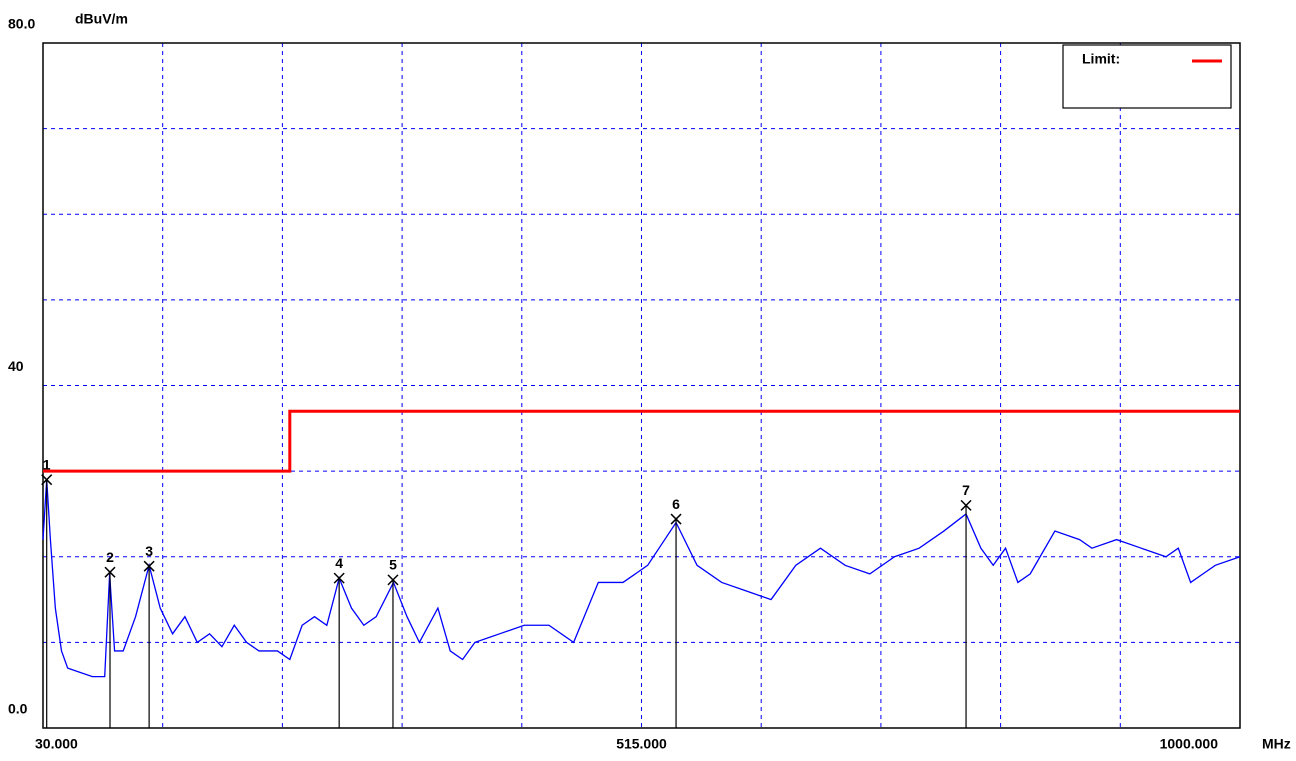 The width and height of the screenshot is (1296, 761). Describe the element at coordinates (641, 744) in the screenshot. I see `x-tick-label: 515.000` at that location.